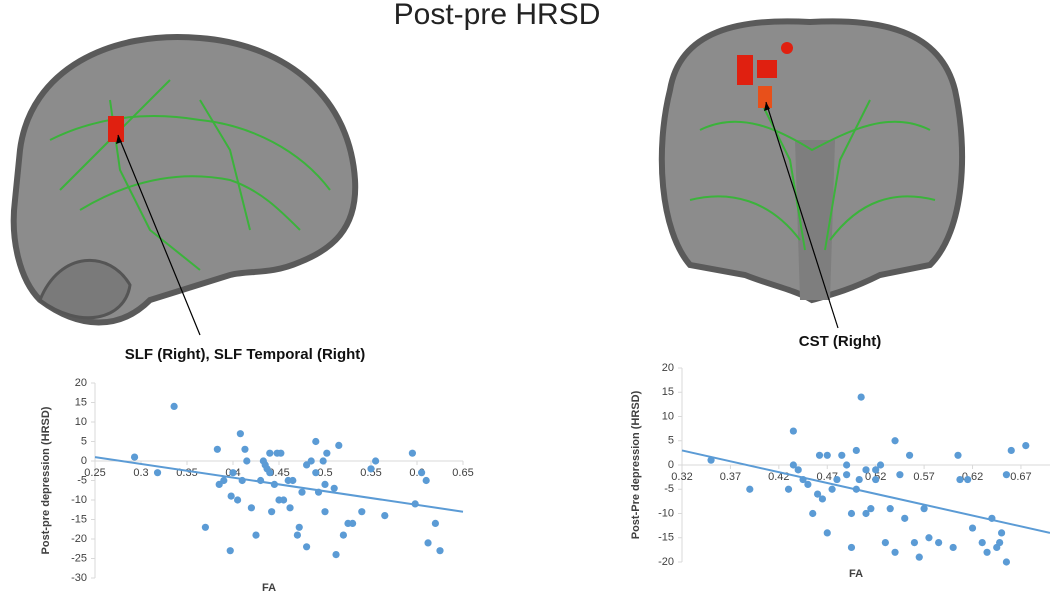  I want to click on trendline, so click(865, 491).